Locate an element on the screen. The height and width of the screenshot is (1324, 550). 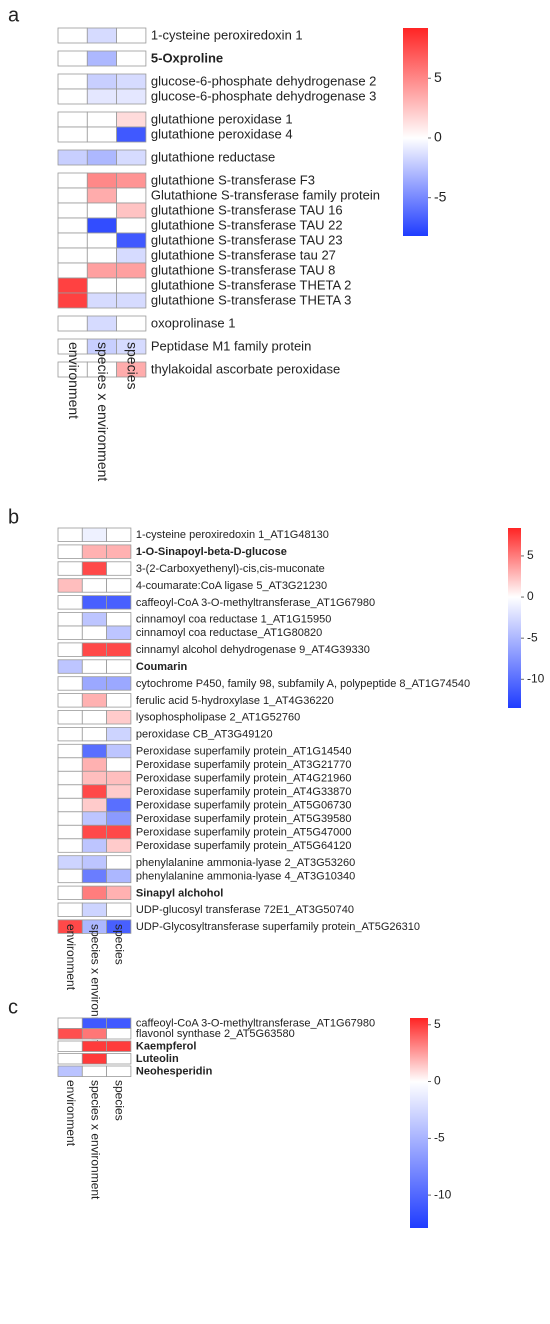
row-label: 5-Oxproline is located at coordinates (187, 57).